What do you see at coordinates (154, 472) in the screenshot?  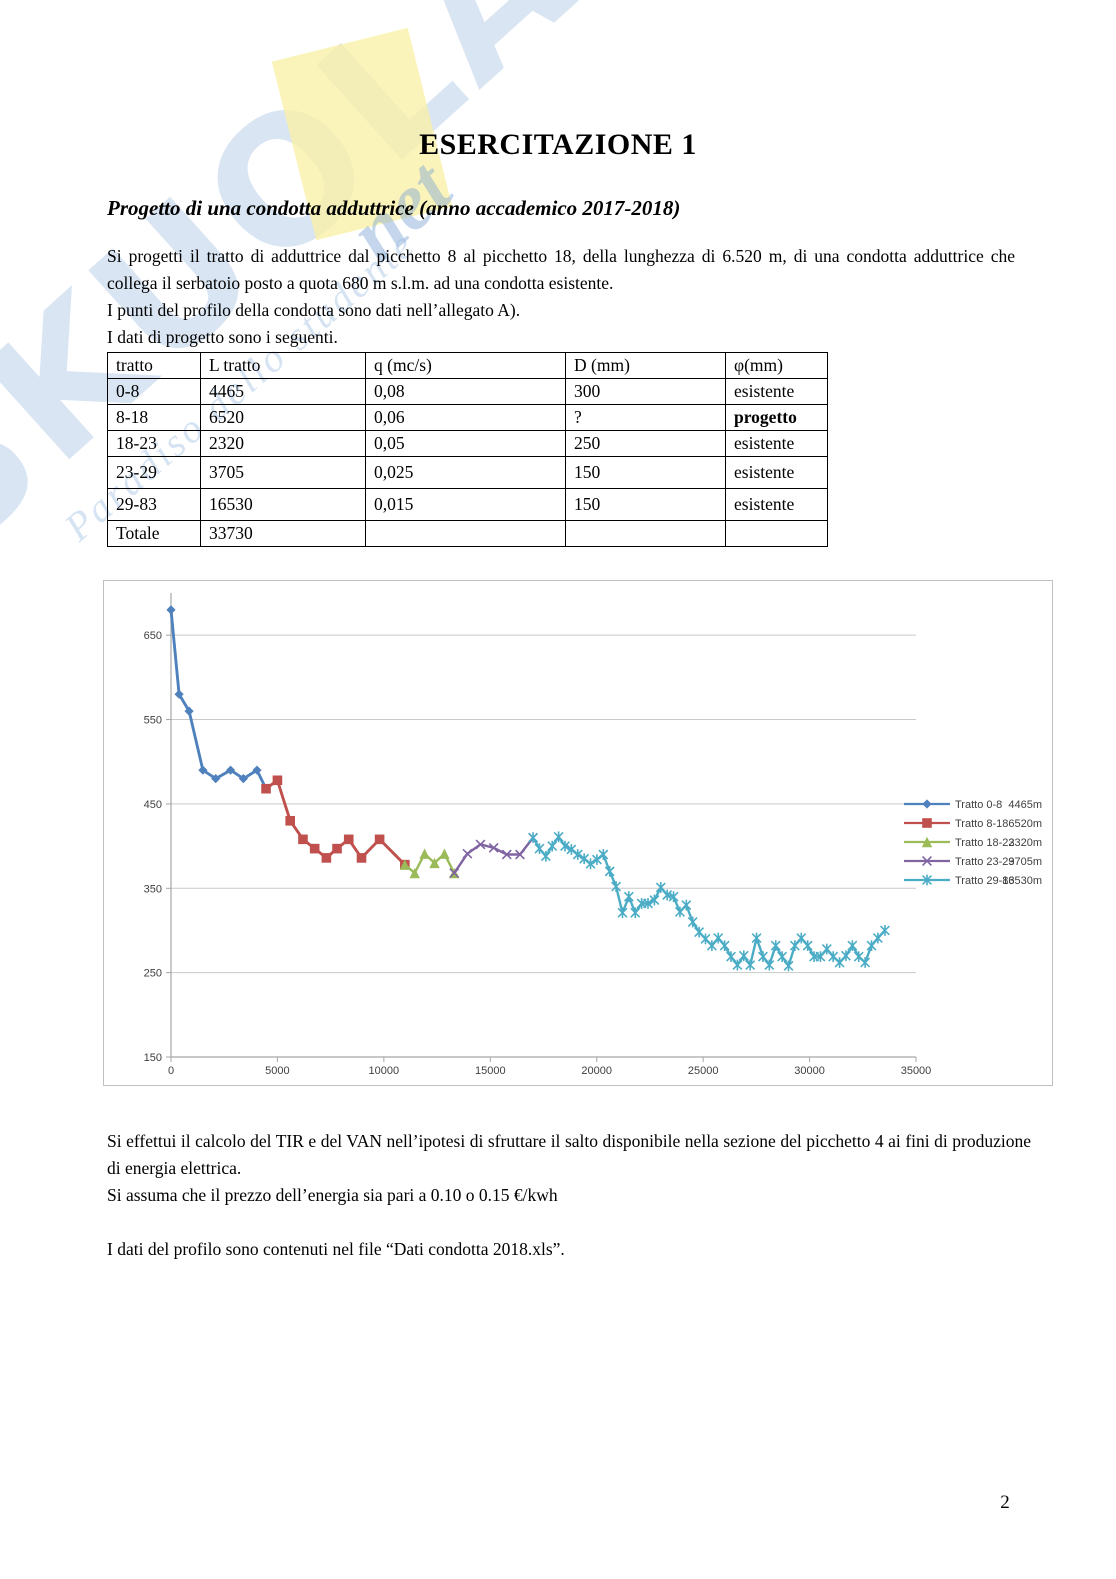 I see `table-cell: 23-29` at bounding box center [154, 472].